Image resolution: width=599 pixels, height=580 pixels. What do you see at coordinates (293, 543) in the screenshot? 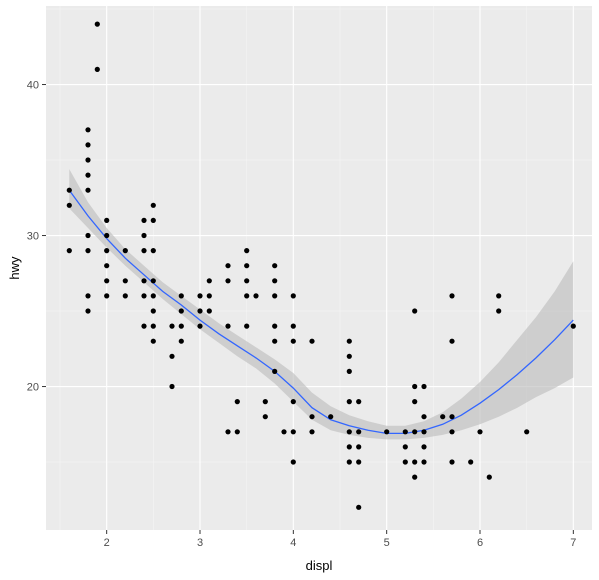
I see `x-tick-label: 4` at bounding box center [293, 543].